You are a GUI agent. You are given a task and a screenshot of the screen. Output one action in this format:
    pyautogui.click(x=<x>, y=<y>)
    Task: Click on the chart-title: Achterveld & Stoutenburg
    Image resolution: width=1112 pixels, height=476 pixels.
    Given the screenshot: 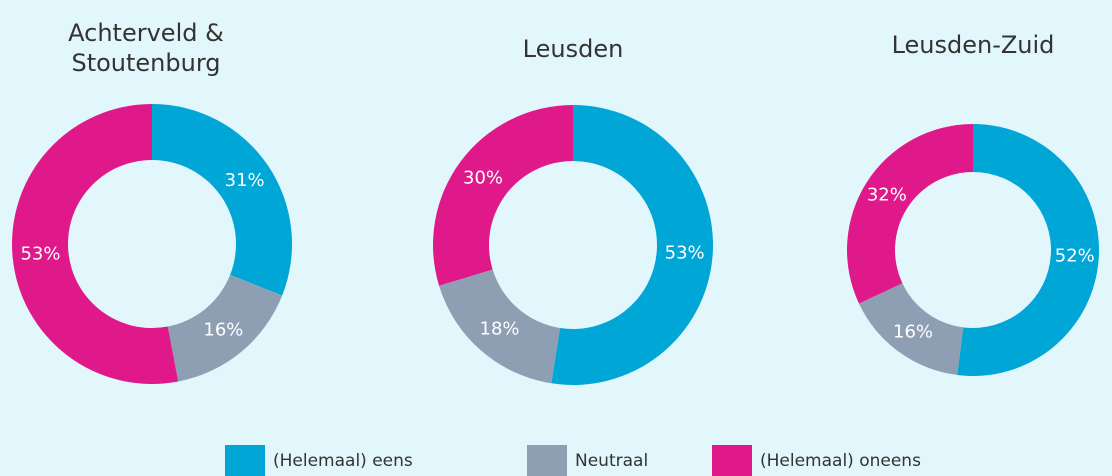 What is the action you would take?
    pyautogui.click(x=146, y=48)
    